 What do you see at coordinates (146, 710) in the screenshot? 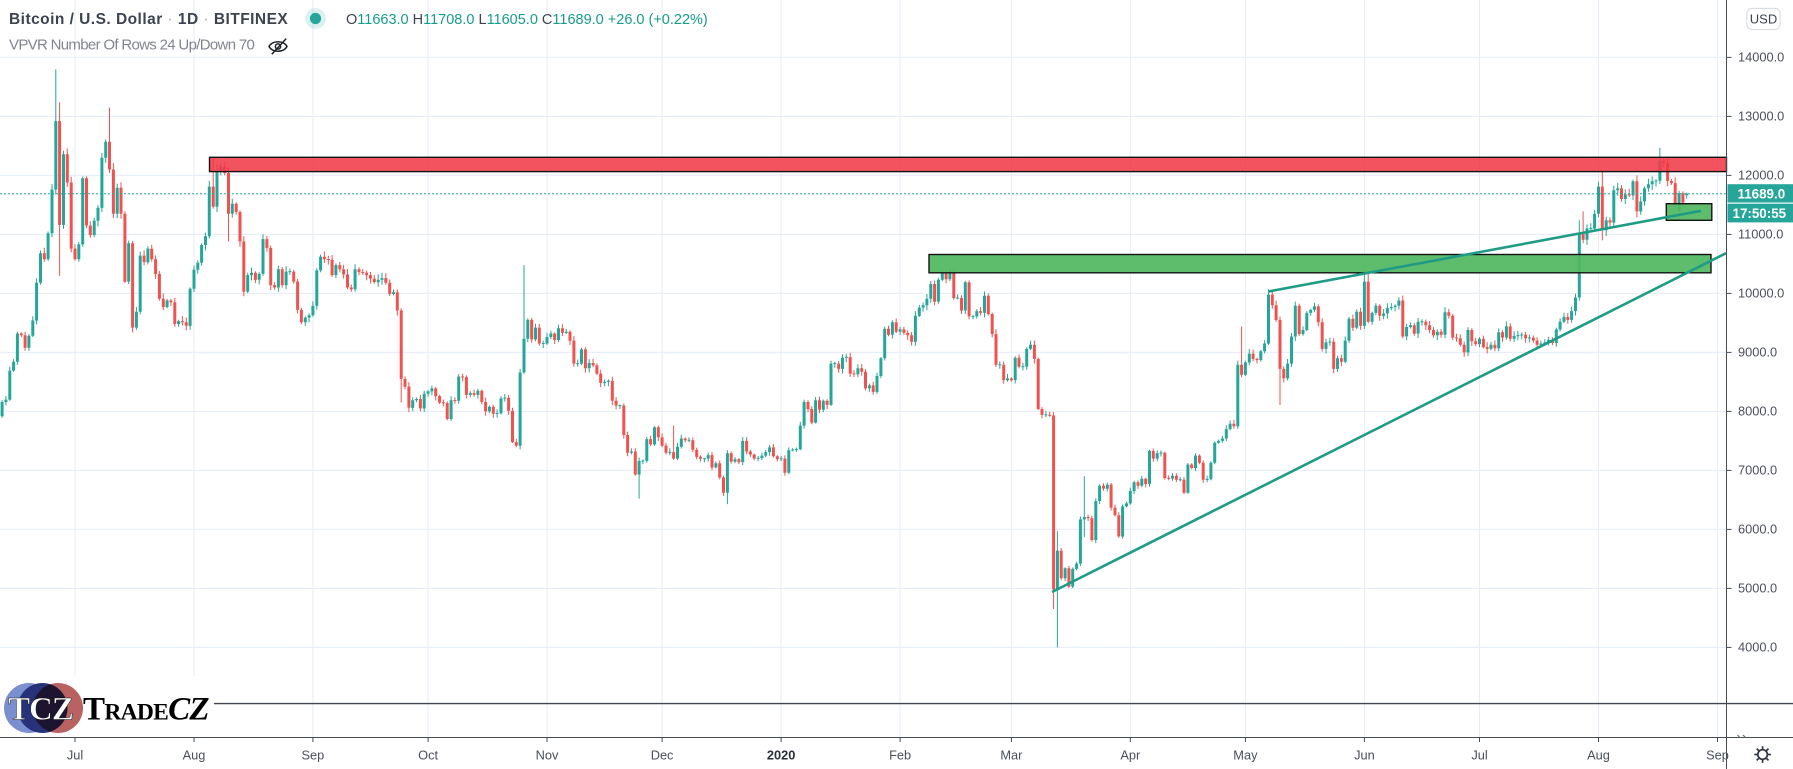
I see `svg-text: TRADECZ` at bounding box center [146, 710].